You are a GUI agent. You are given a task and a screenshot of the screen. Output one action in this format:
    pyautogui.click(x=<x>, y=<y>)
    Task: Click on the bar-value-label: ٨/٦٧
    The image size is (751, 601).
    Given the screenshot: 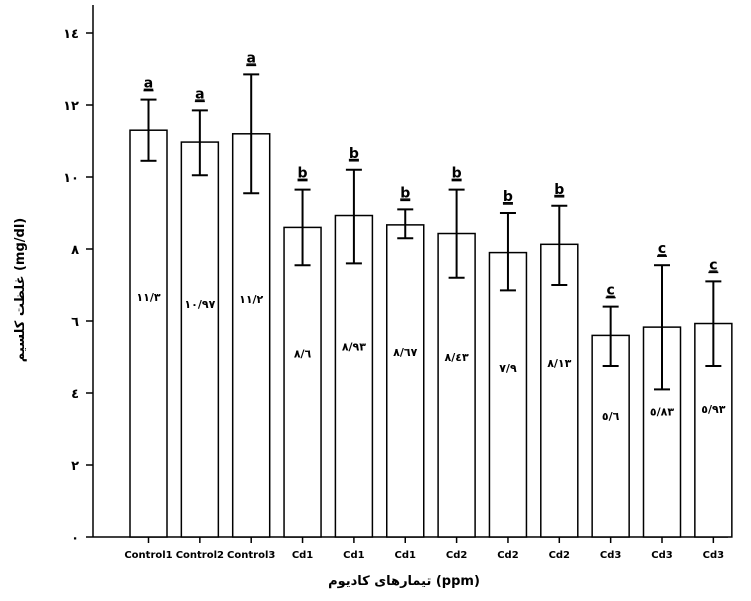 What is the action you would take?
    pyautogui.click(x=405, y=352)
    